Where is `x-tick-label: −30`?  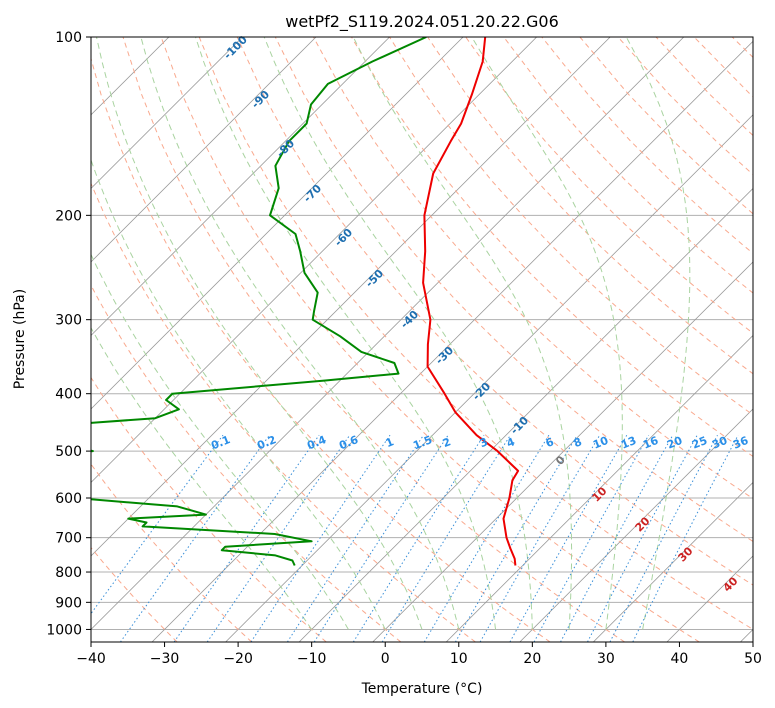
x-tick-label: −30 is located at coordinates (165, 659).